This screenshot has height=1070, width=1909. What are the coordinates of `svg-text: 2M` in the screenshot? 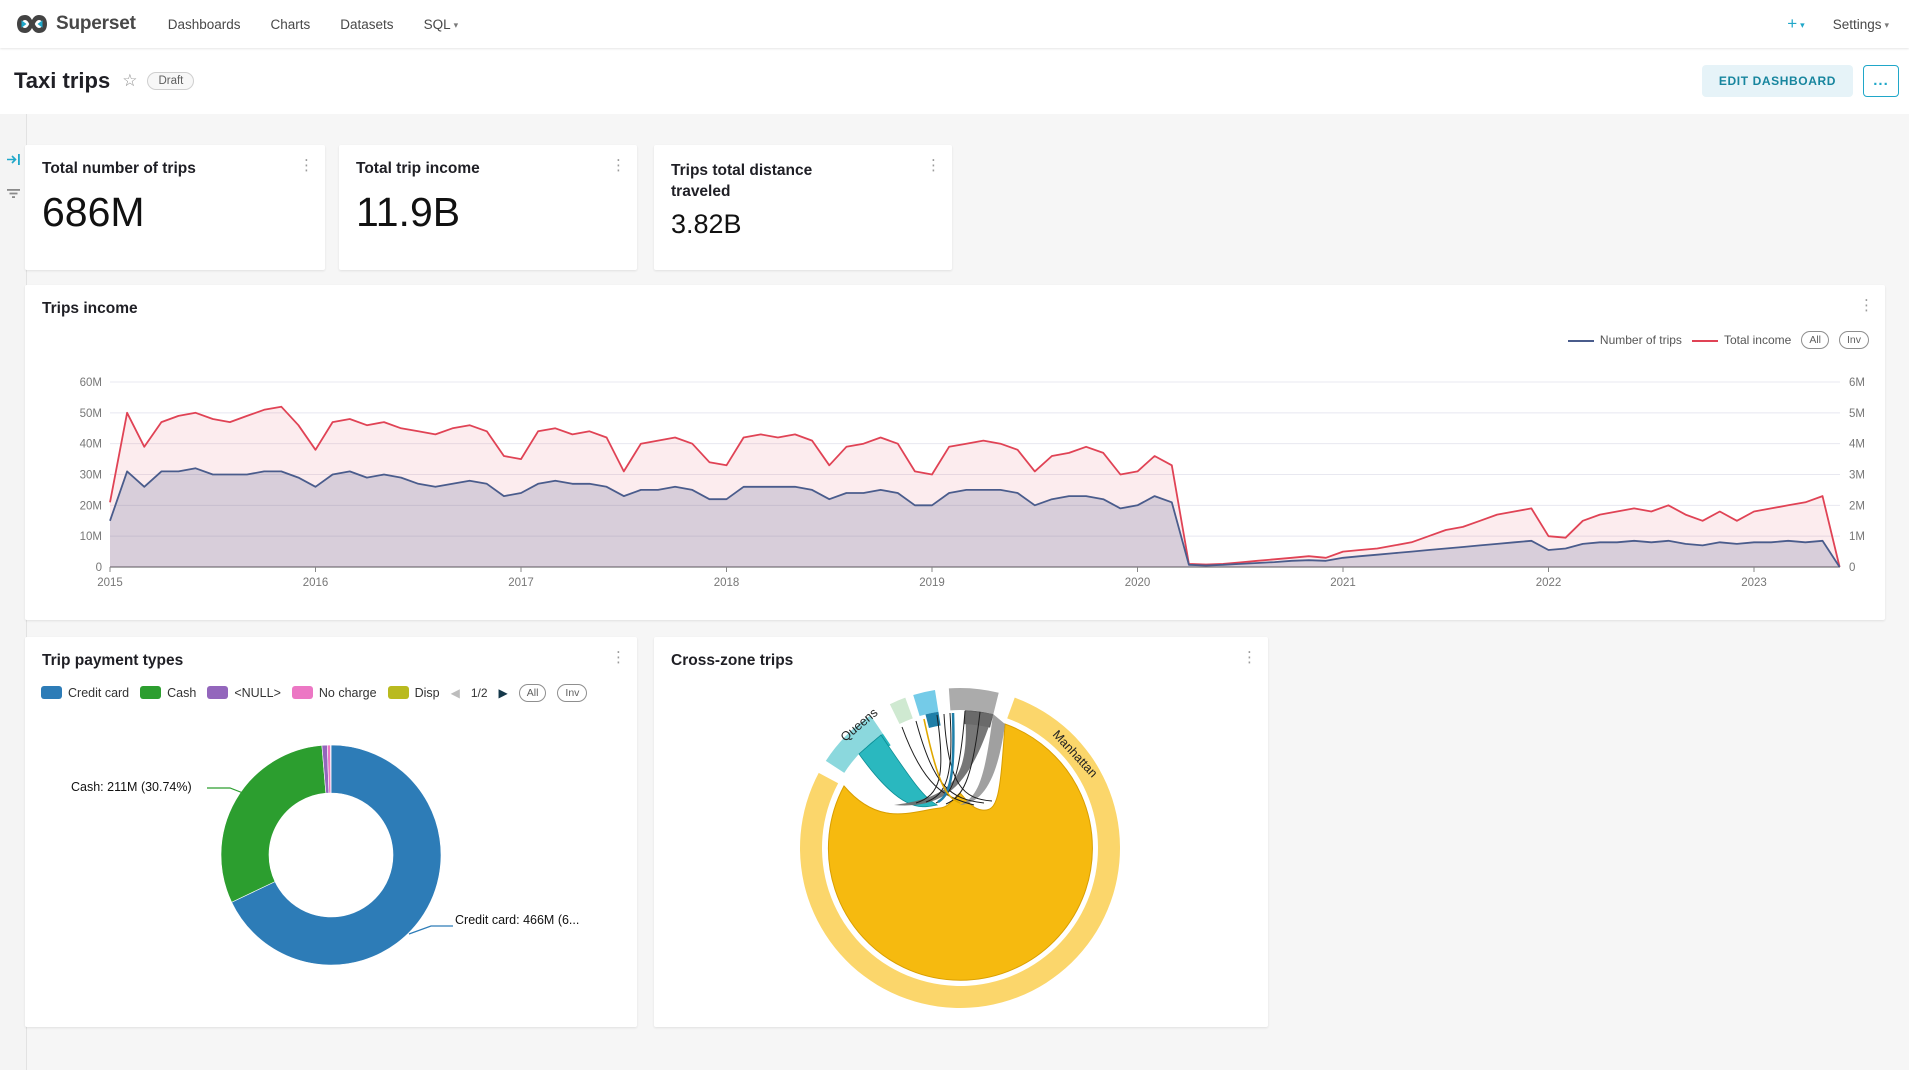 It's located at (1857, 506).